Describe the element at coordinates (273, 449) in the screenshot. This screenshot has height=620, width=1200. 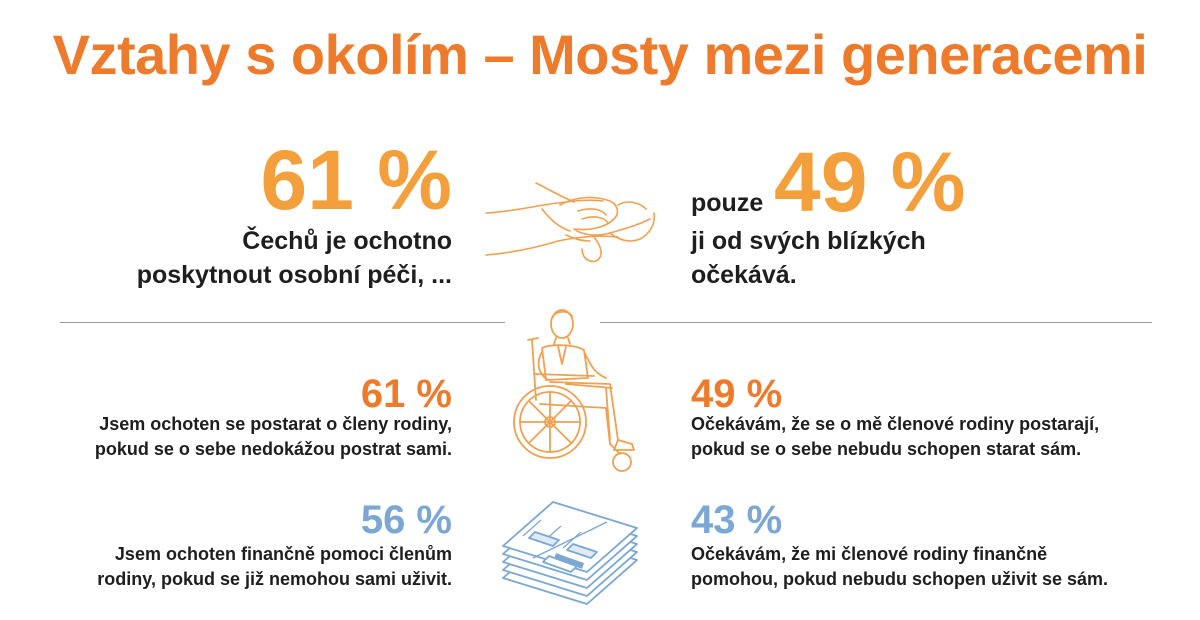
I see `stat-care-willing-line2: pokud se o sebe nedokážou postrat sami.` at that location.